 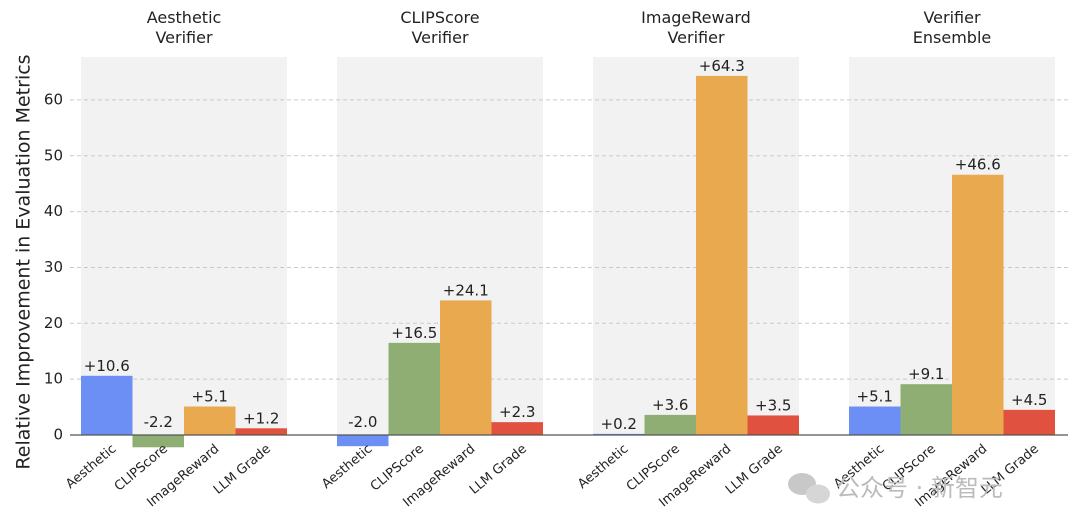 I want to click on y-tick-label: 20, so click(x=53, y=323).